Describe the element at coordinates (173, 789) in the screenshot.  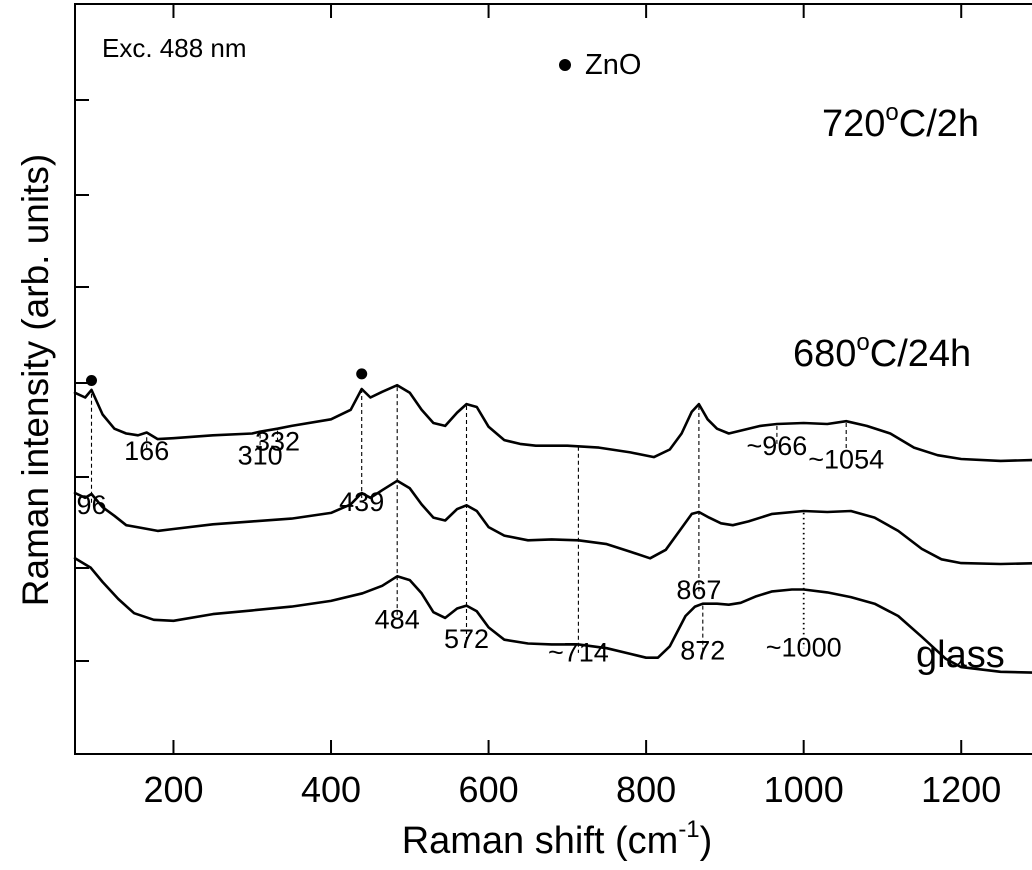
I see `x-tick-label-0: 200` at that location.